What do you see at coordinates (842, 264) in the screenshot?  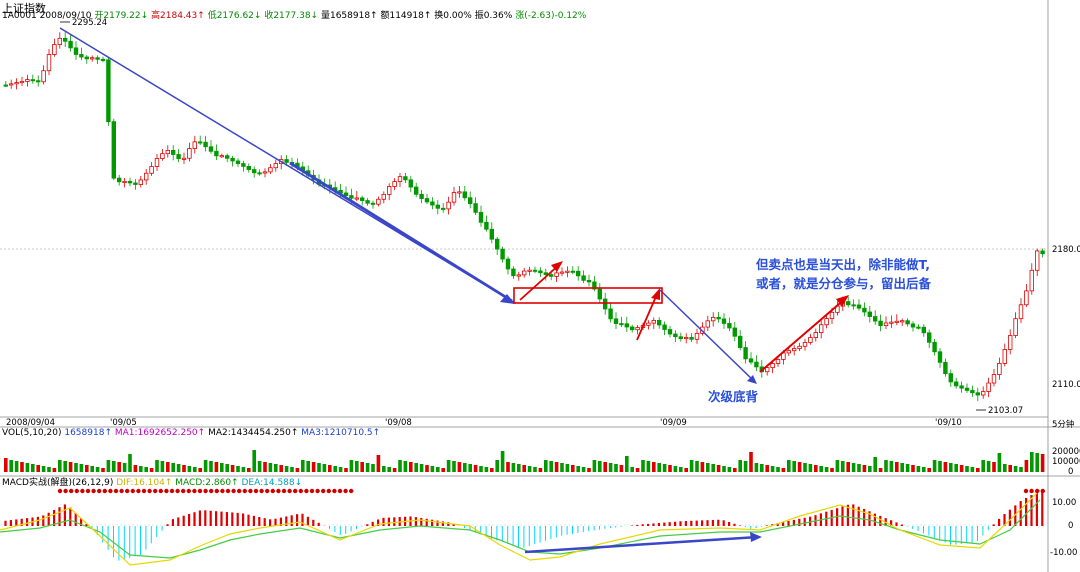 I see `annotation-note-line1: 但卖点也是当天出，除非能做T,` at bounding box center [842, 264].